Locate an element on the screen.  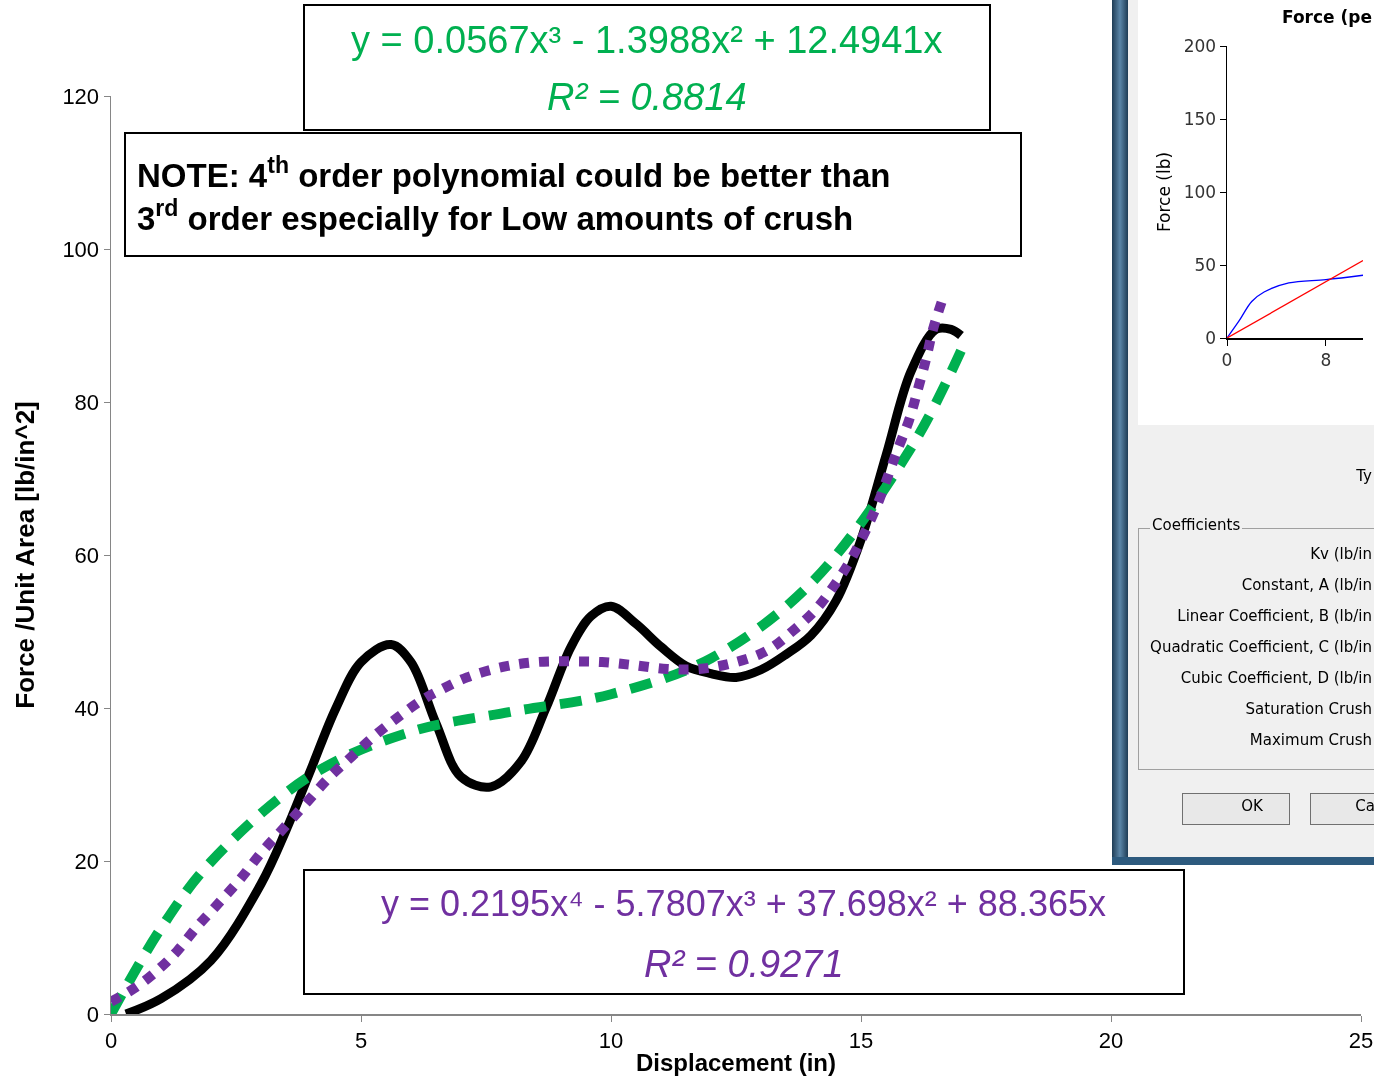
y-tick-label: 150 is located at coordinates (1200, 118).